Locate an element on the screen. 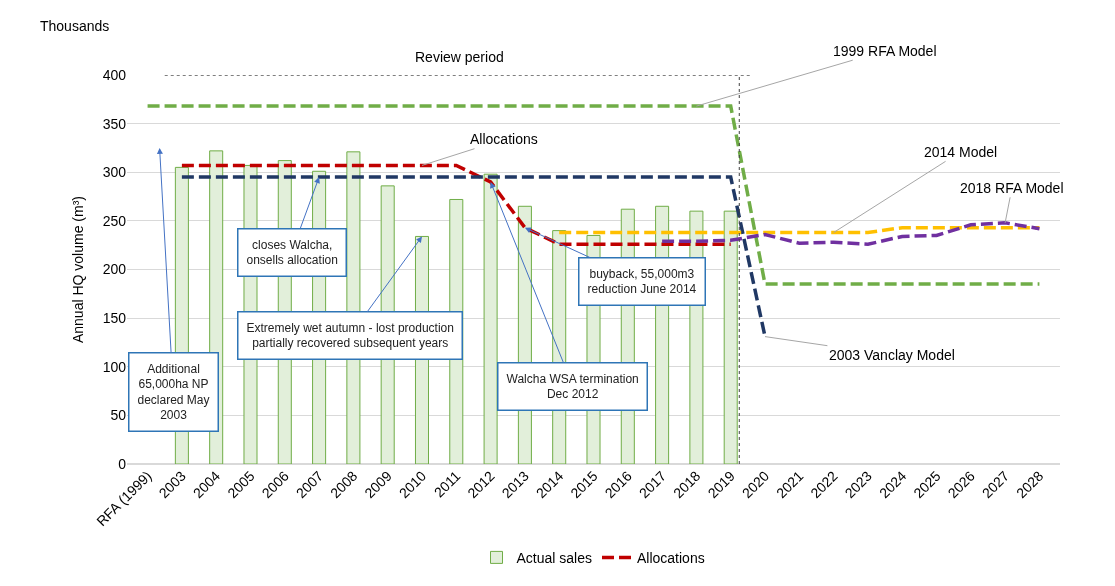 The image size is (1115, 586). annotation: buyback, 55,000m3 reduction June 2014 is located at coordinates (642, 281).